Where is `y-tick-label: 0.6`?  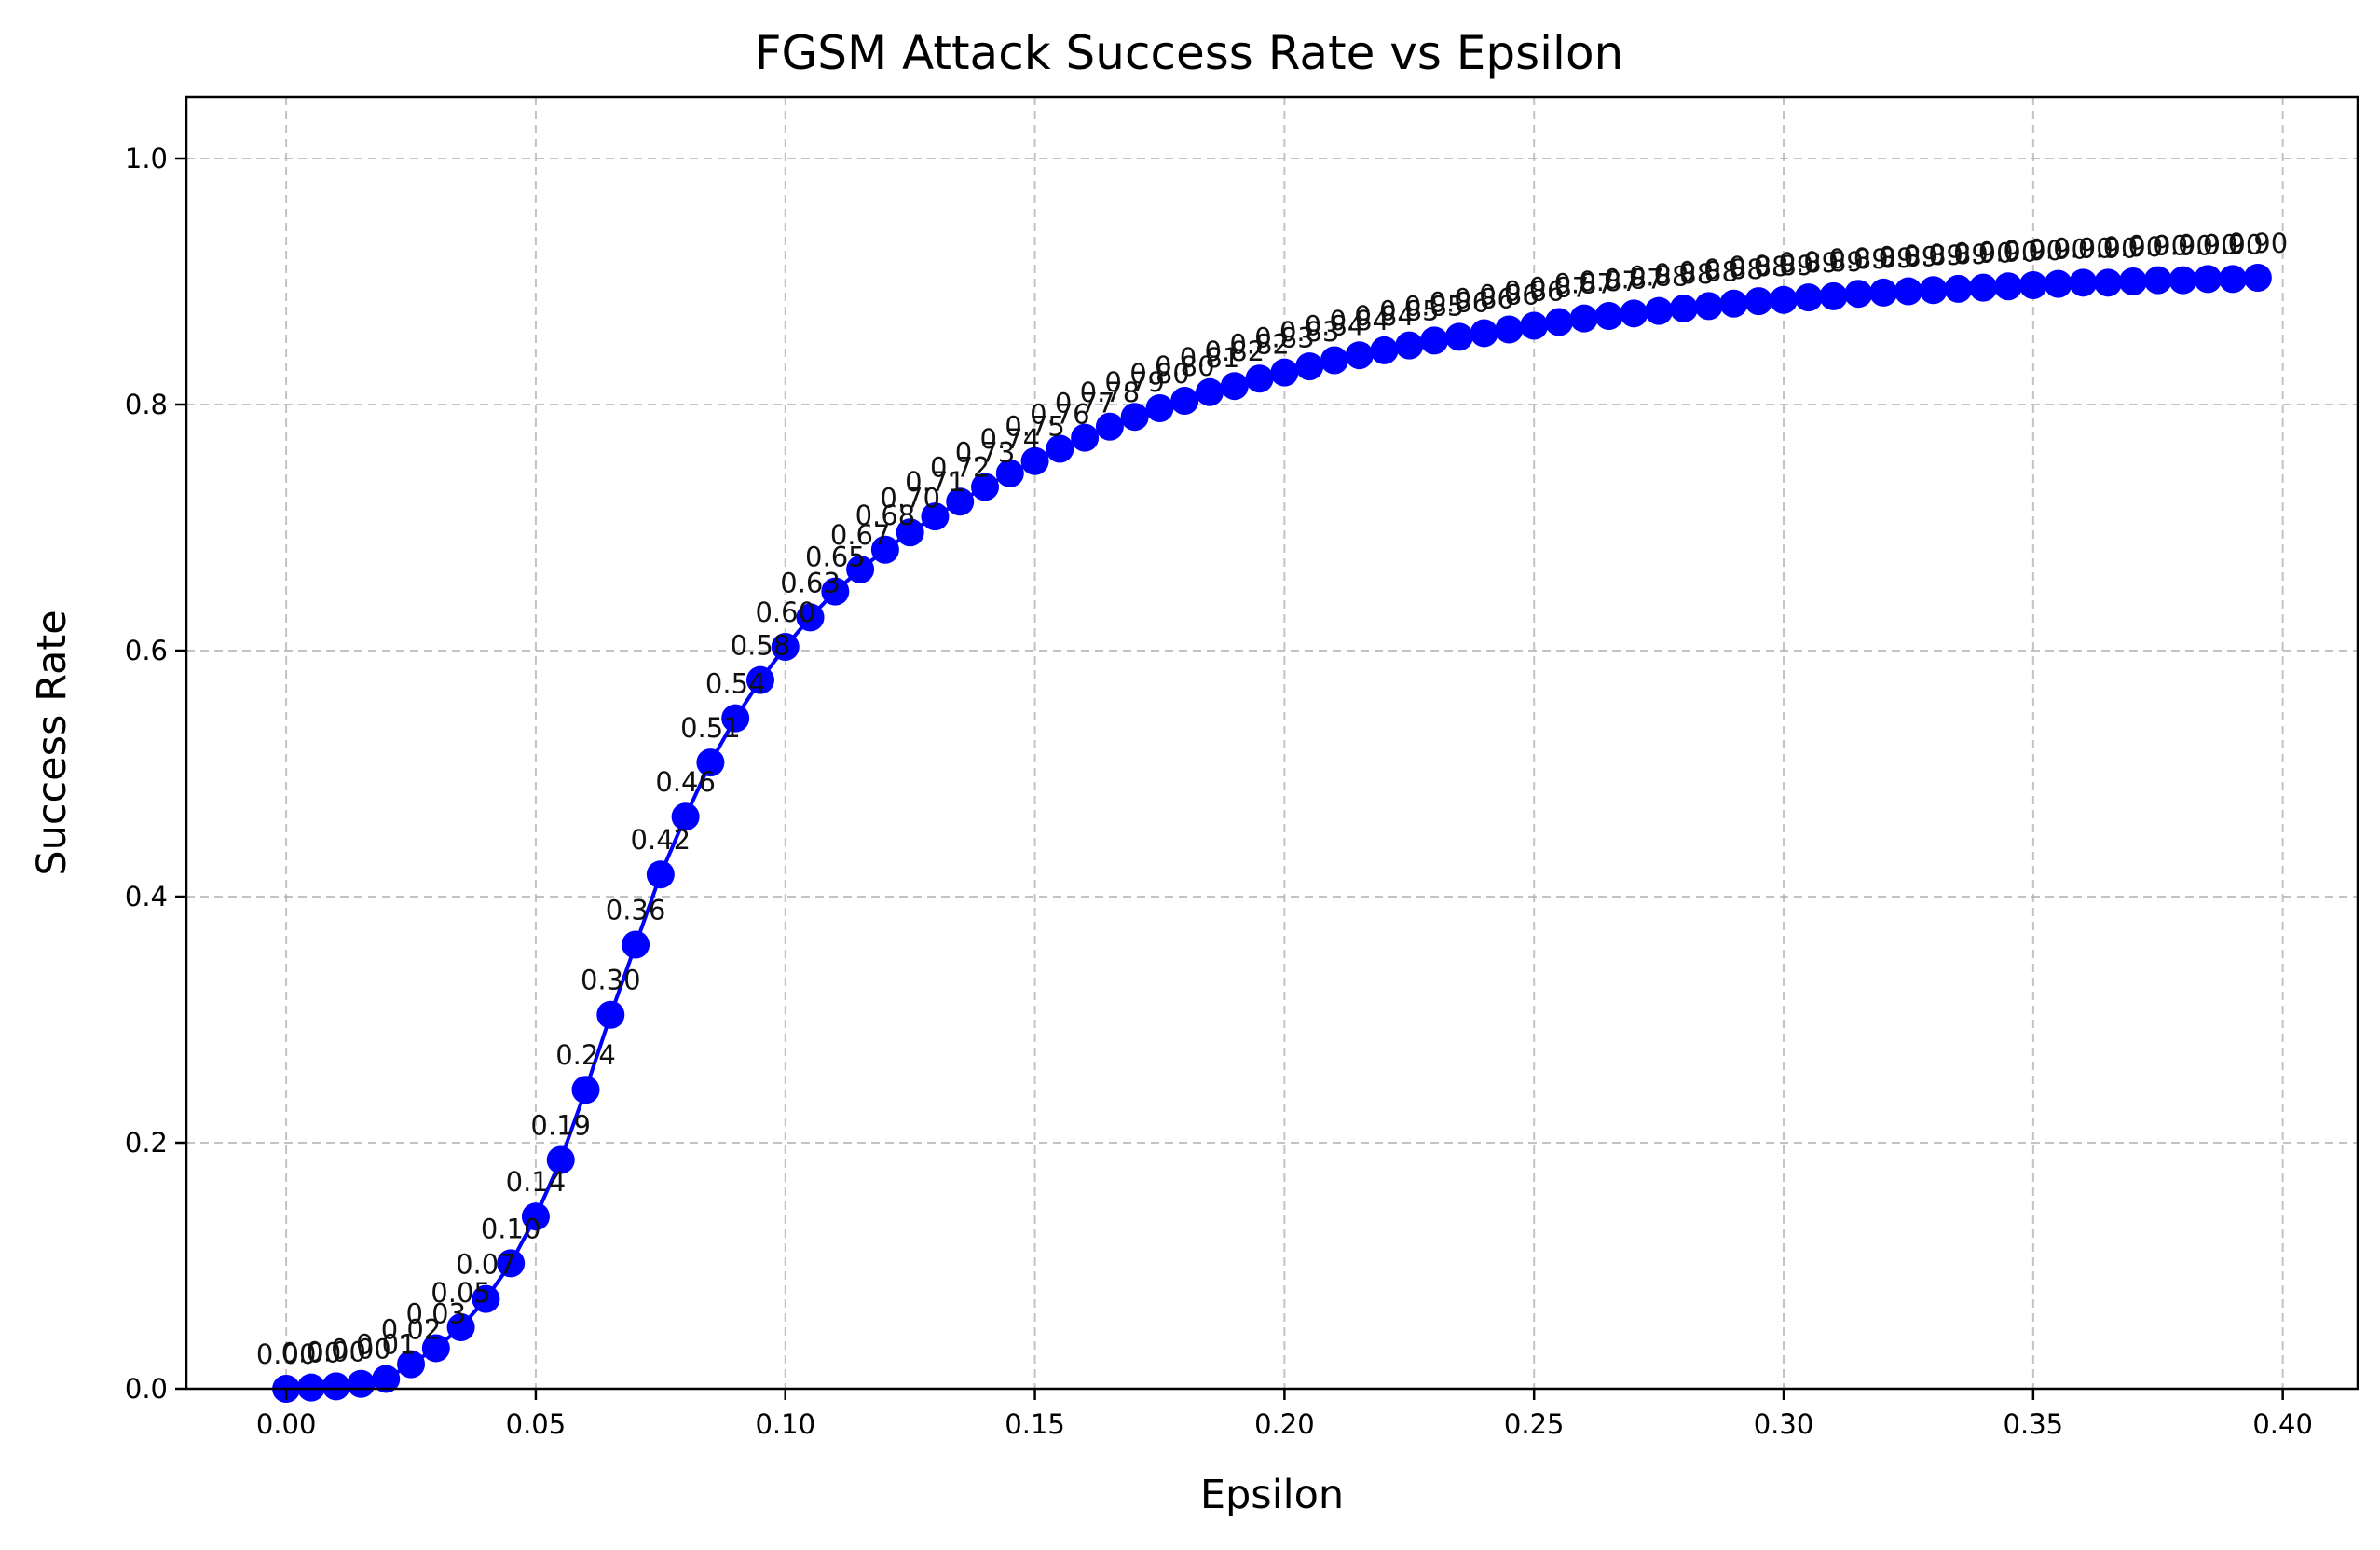 y-tick-label: 0.6 is located at coordinates (146, 650).